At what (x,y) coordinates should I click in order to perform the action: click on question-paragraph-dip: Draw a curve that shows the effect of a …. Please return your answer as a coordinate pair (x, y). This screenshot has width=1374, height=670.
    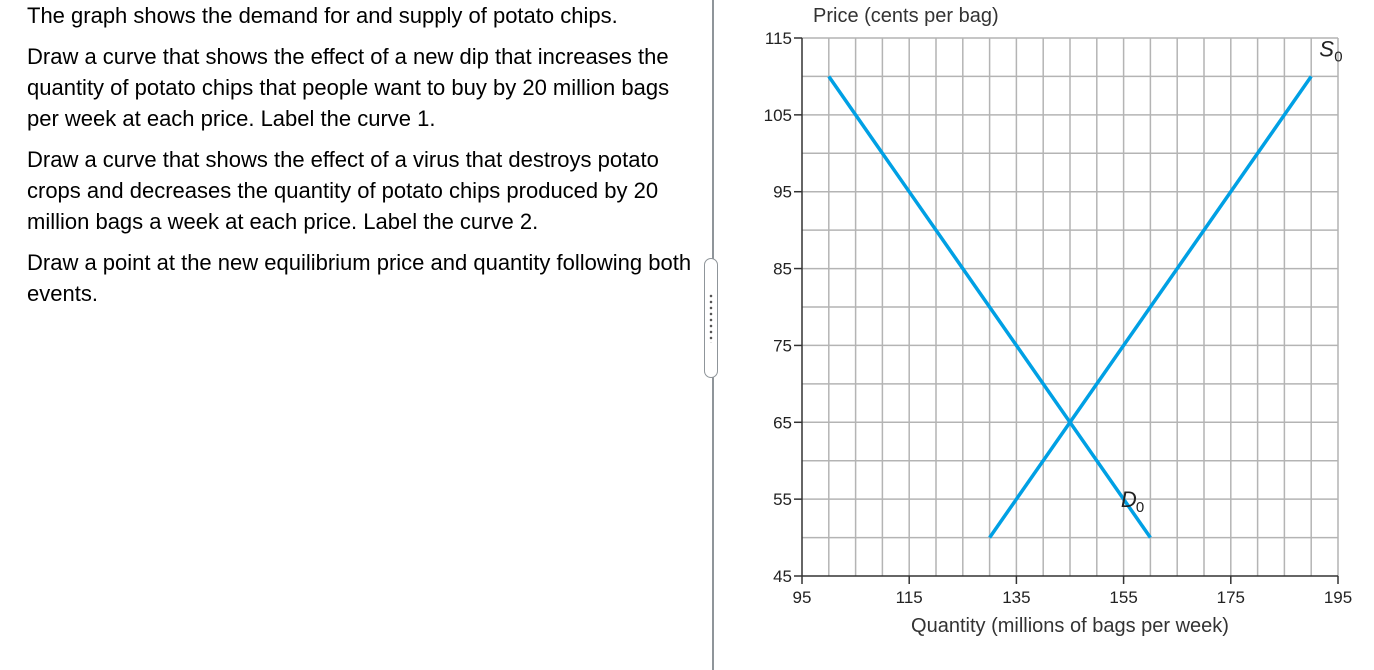
    Looking at the image, I should click on (348, 87).